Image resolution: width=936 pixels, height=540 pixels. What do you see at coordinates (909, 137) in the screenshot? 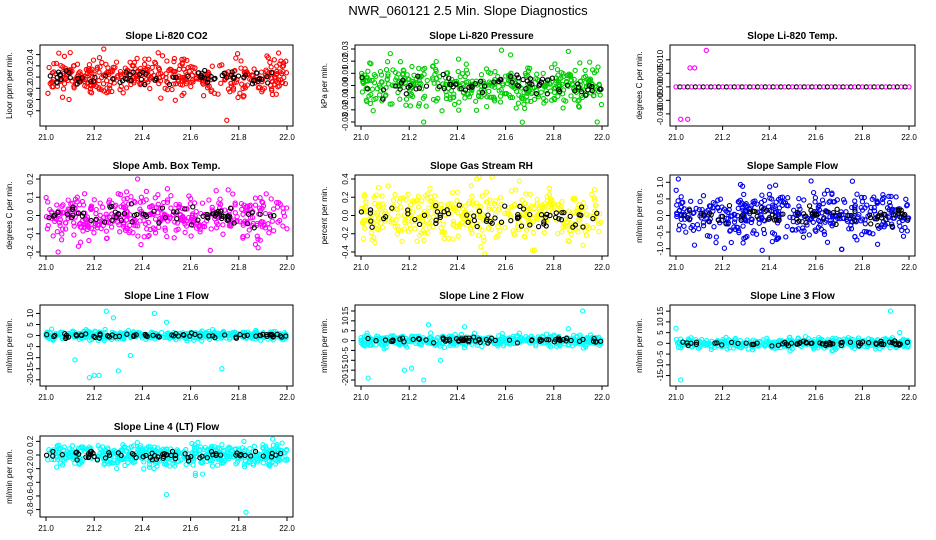
I see `x-tick-label: 22.0` at bounding box center [909, 137].